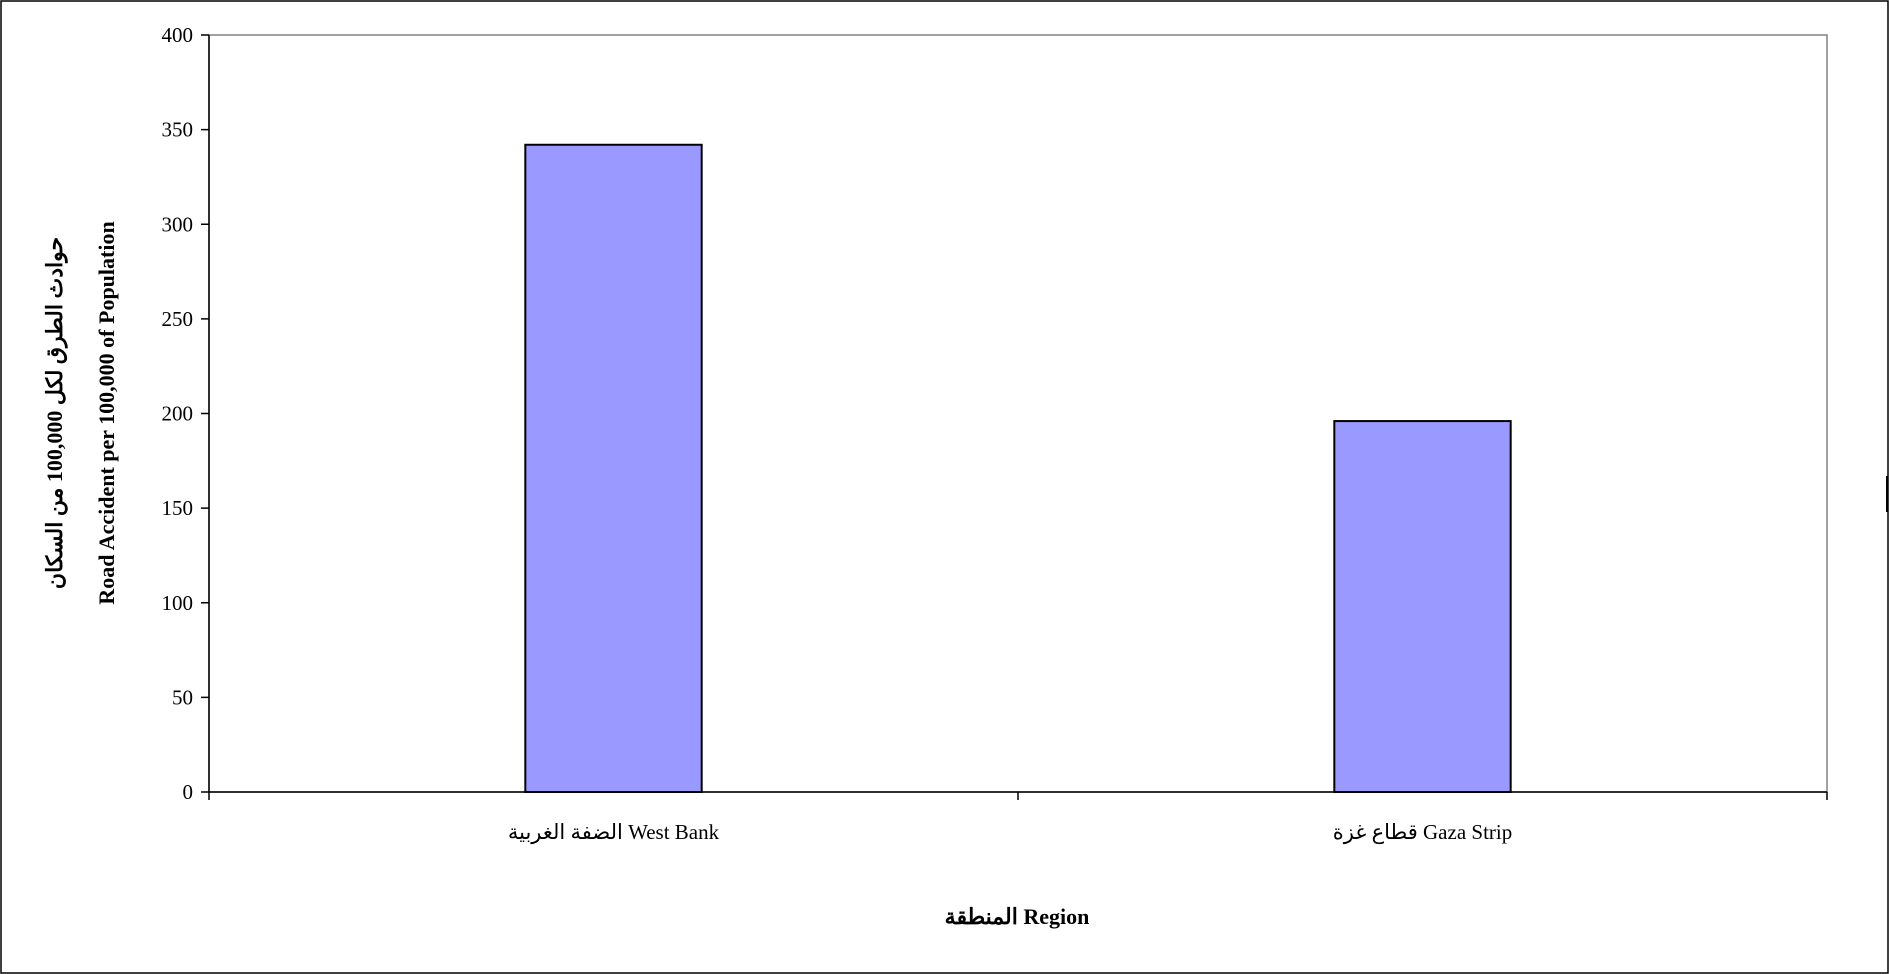  What do you see at coordinates (182, 697) in the screenshot?
I see `y-tick-label: 50` at bounding box center [182, 697].